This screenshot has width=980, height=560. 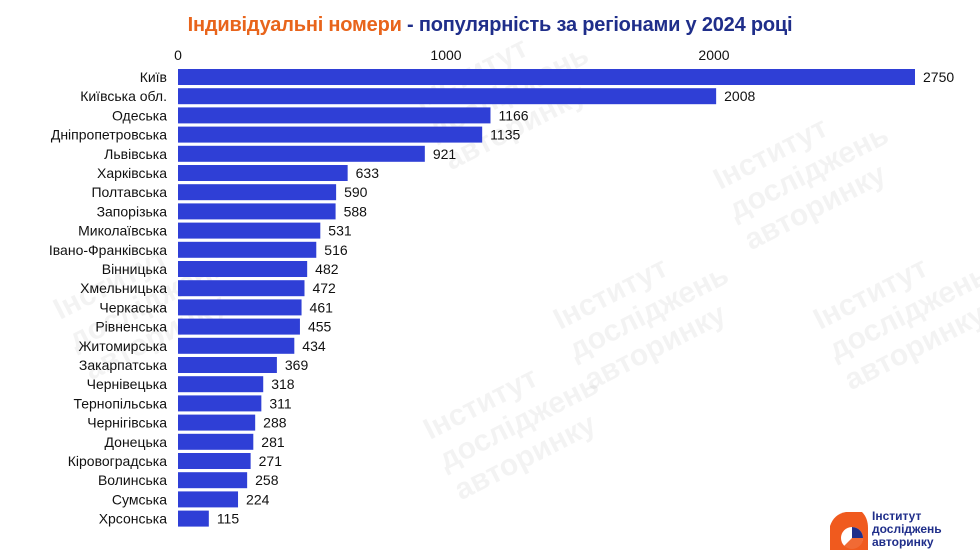 What do you see at coordinates (445, 55) in the screenshot?
I see `x-tick-label: 1000` at bounding box center [445, 55].